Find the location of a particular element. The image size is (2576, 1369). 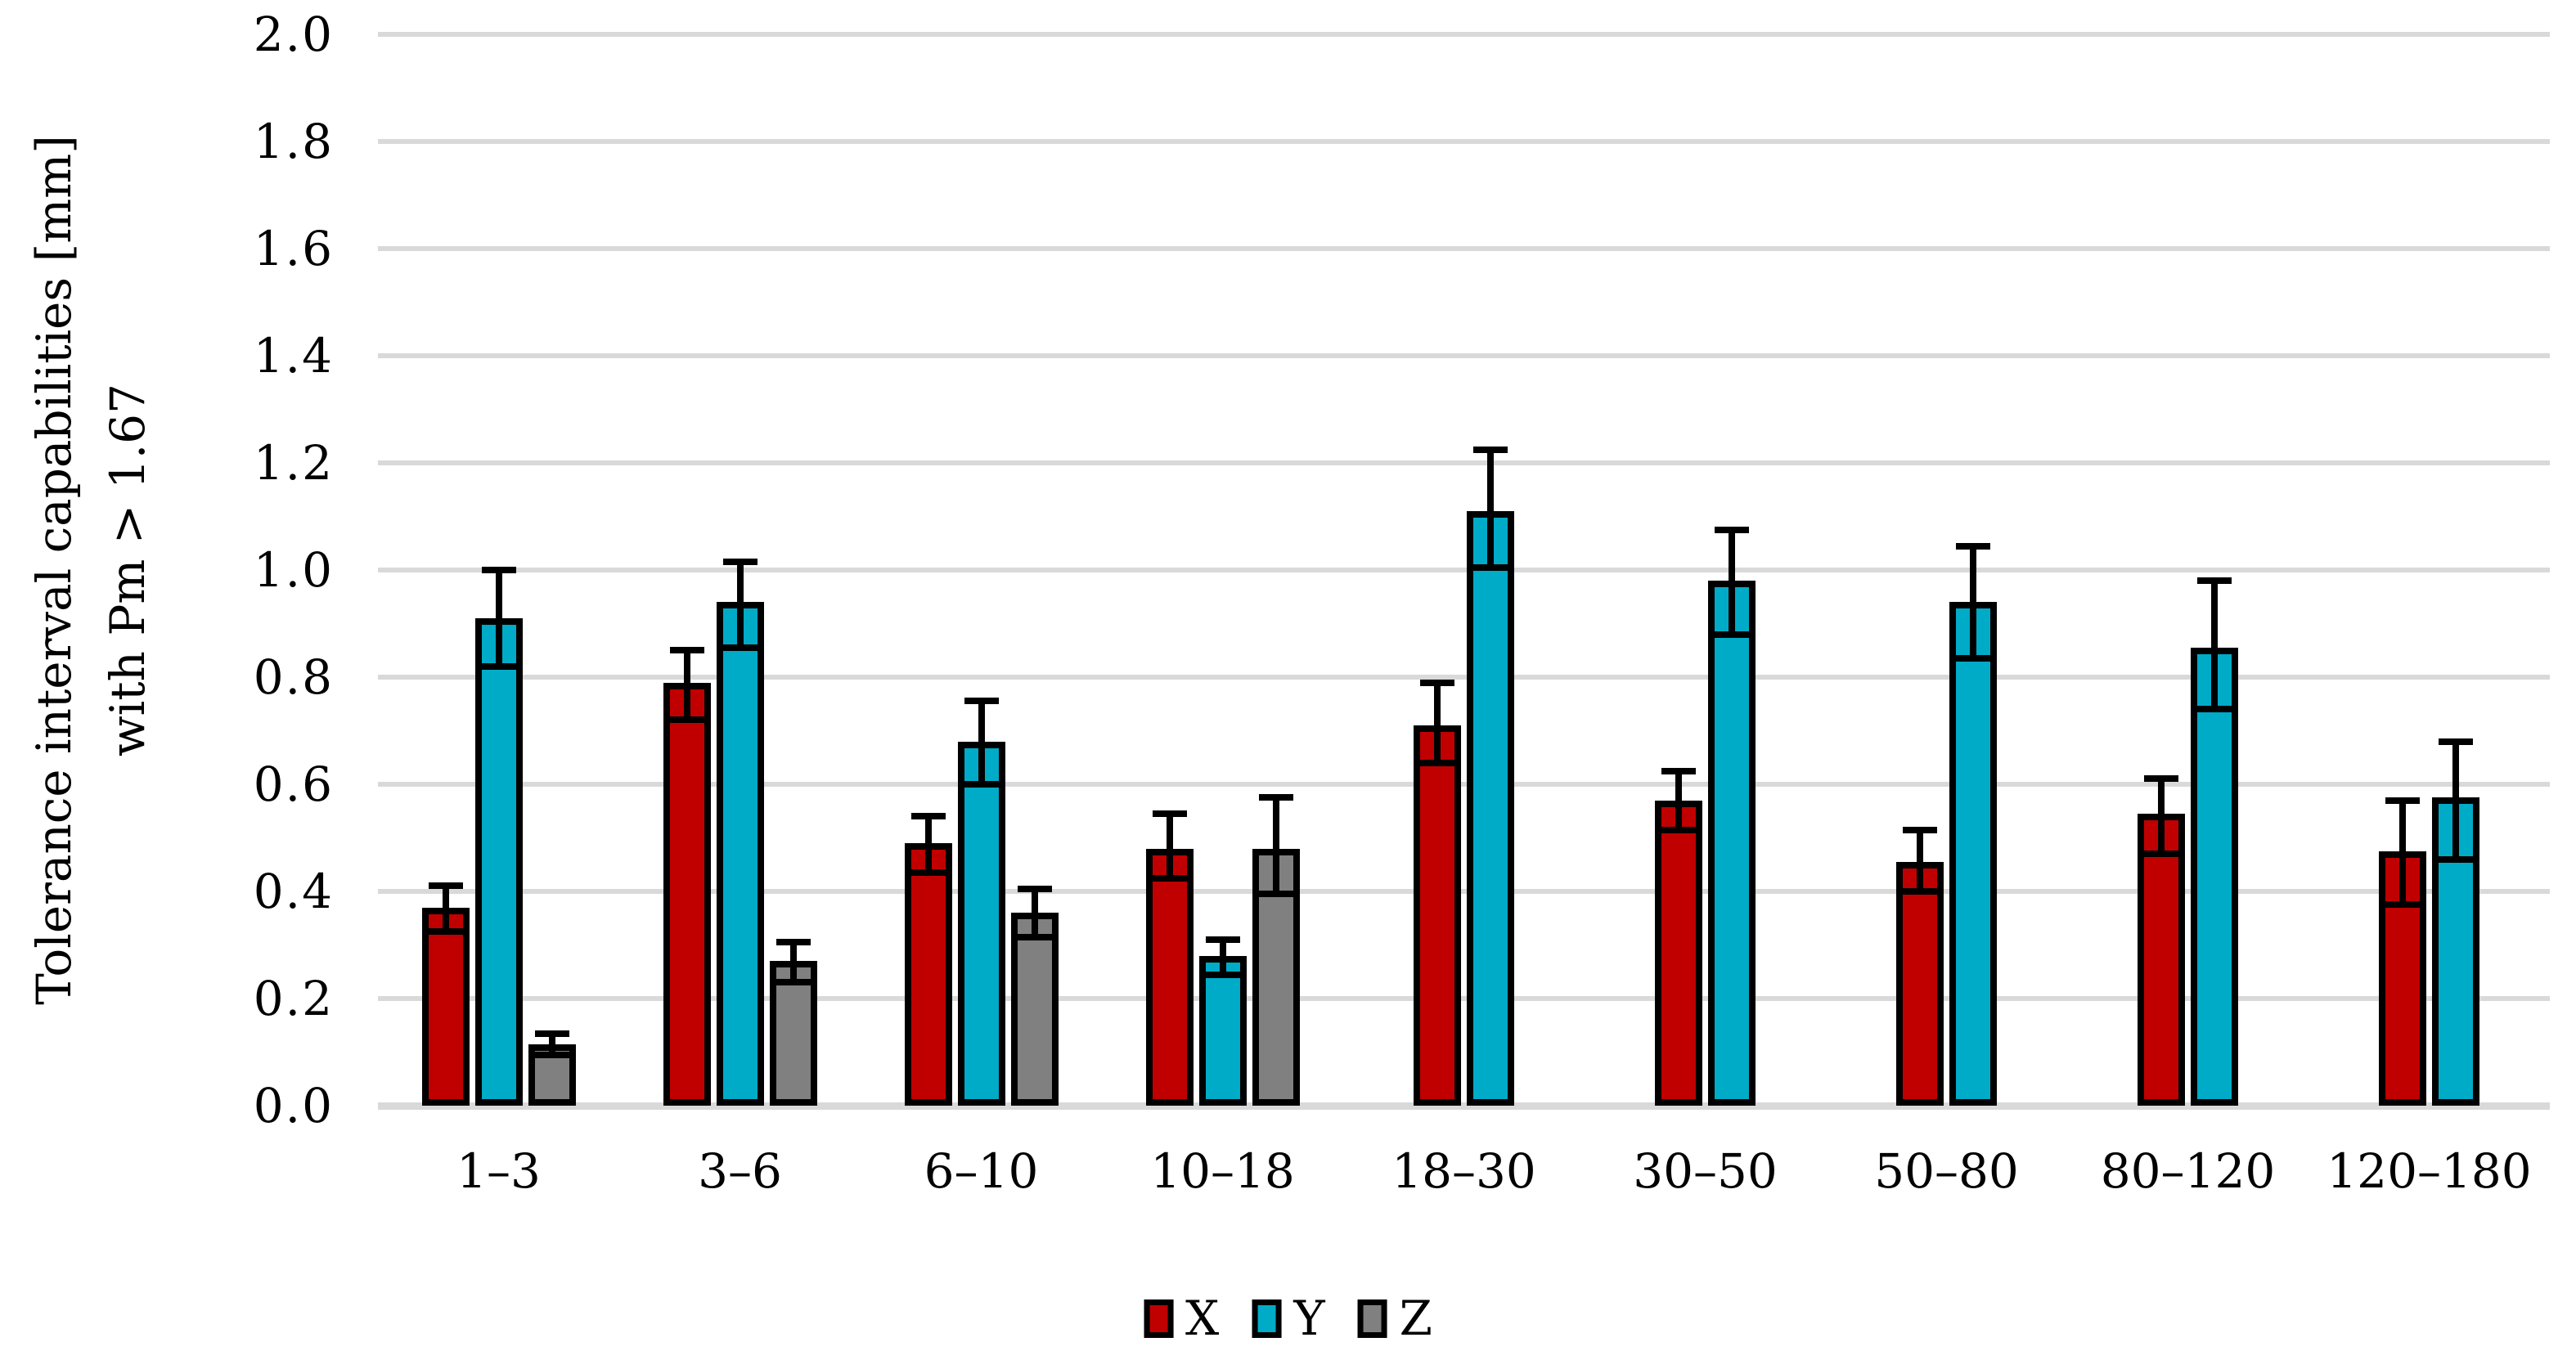

bar-y-1–3 is located at coordinates (499, 861).